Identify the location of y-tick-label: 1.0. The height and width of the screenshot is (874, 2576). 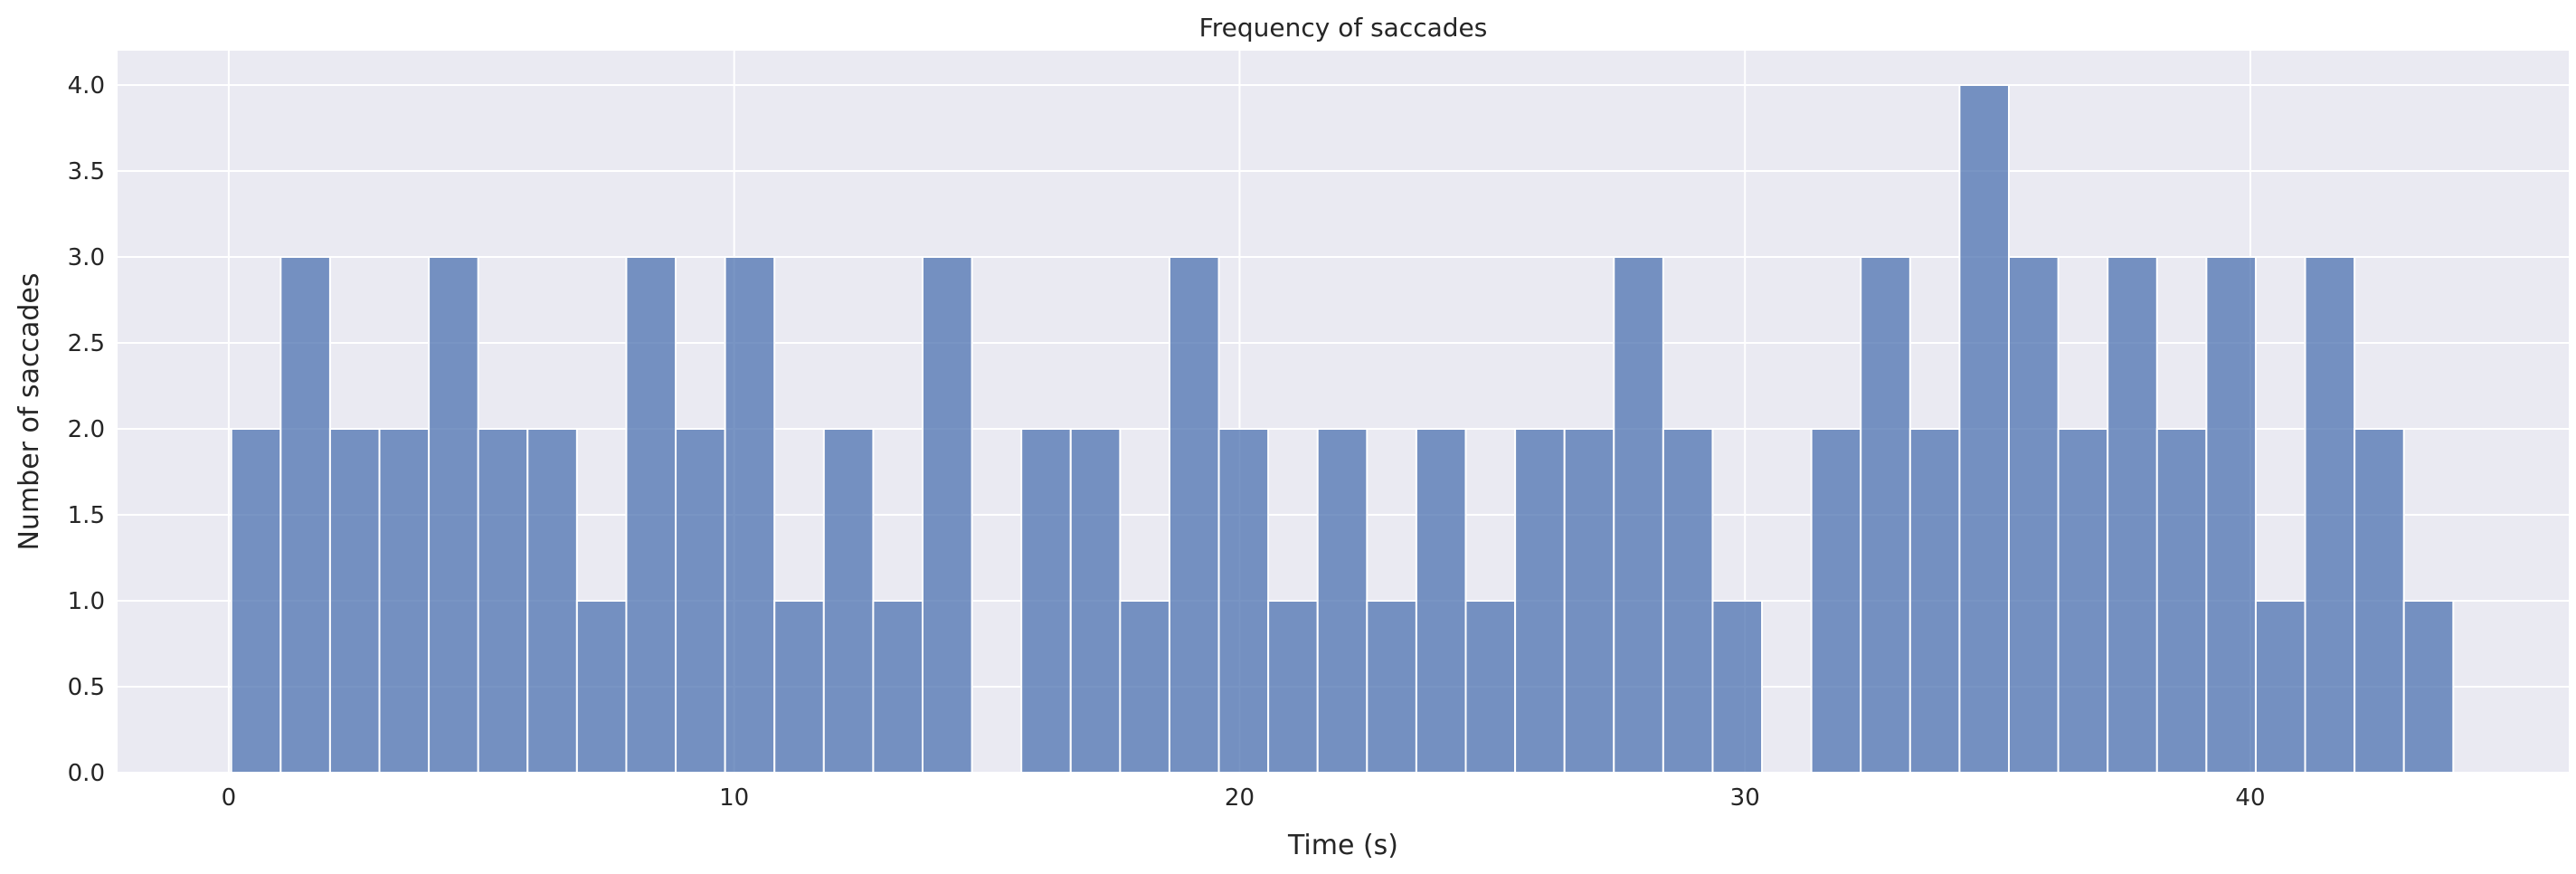
(86, 602).